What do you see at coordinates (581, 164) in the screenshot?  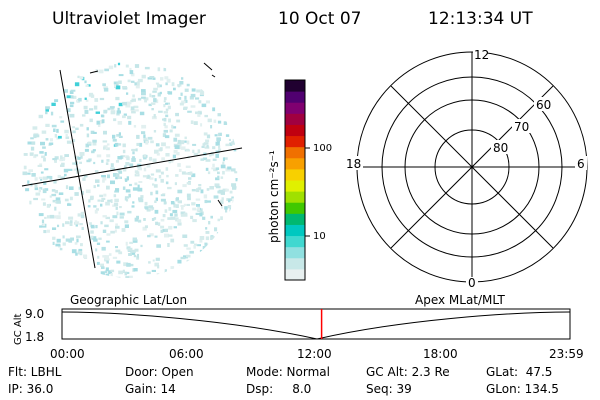 I see `mlt-label-6: 6` at bounding box center [581, 164].